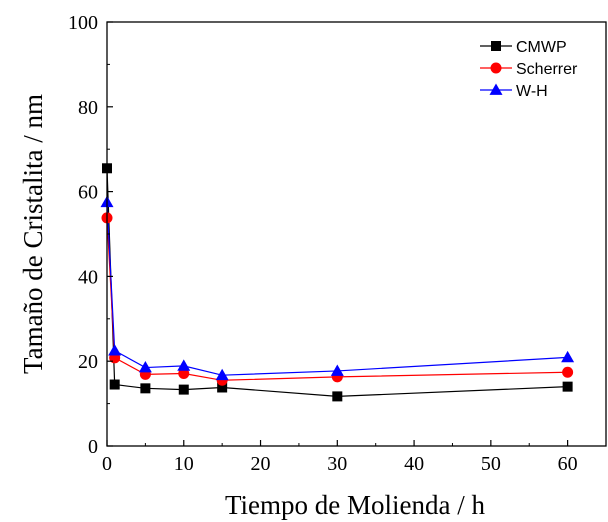 Image resolution: width=608 pixels, height=522 pixels. I want to click on y-axis-title: Tamaño de Cristalita / nm, so click(33, 234).